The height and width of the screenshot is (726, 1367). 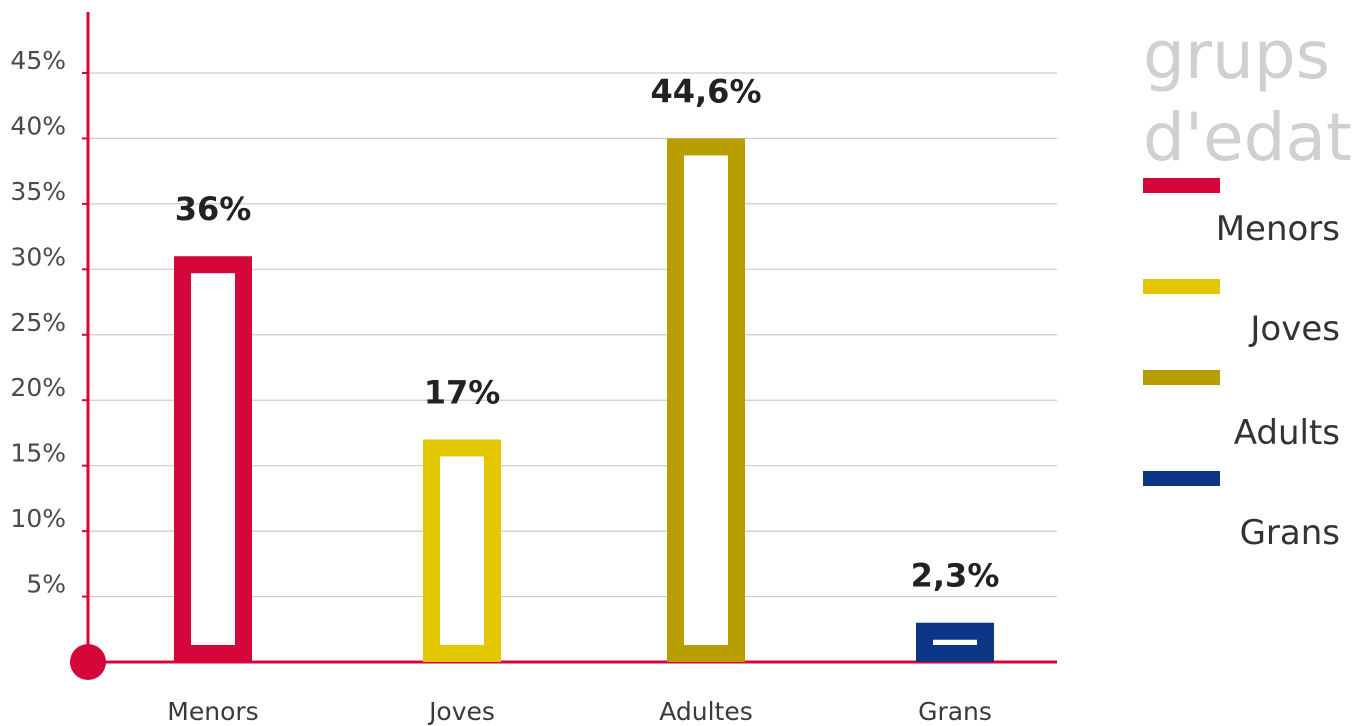 I want to click on y-tick-label: 15%, so click(x=38, y=453).